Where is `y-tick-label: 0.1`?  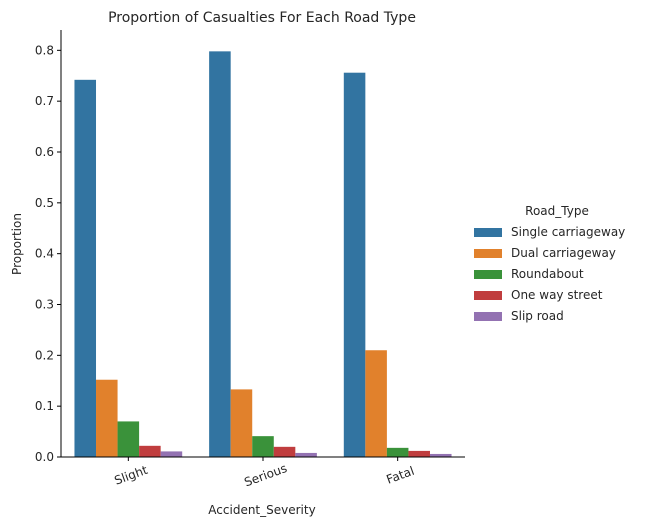 y-tick-label: 0.1 is located at coordinates (44, 406).